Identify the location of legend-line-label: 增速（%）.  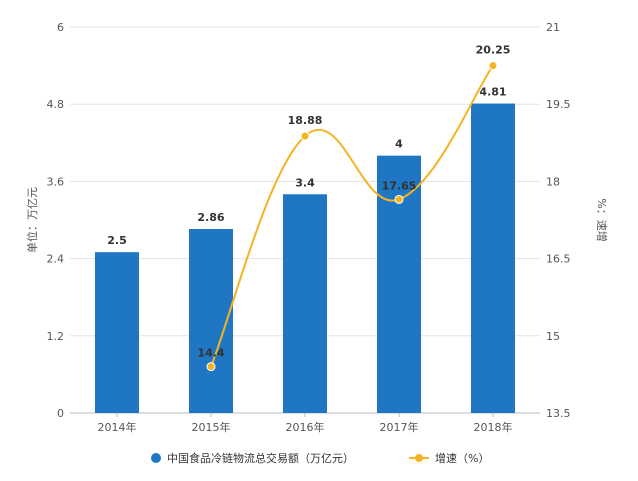
(462, 458).